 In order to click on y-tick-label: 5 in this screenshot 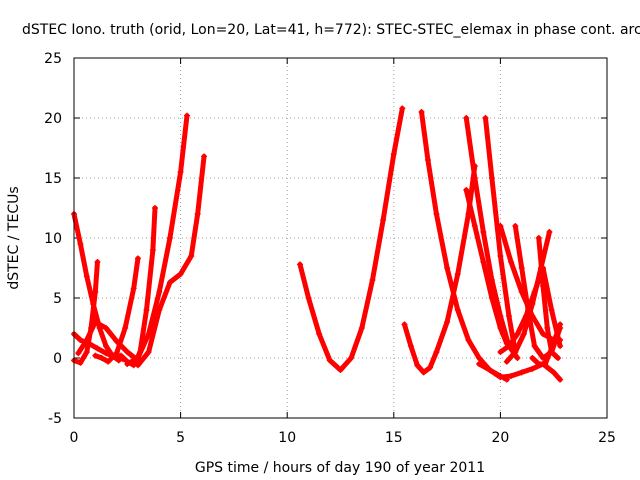, I will do `click(57, 299)`.